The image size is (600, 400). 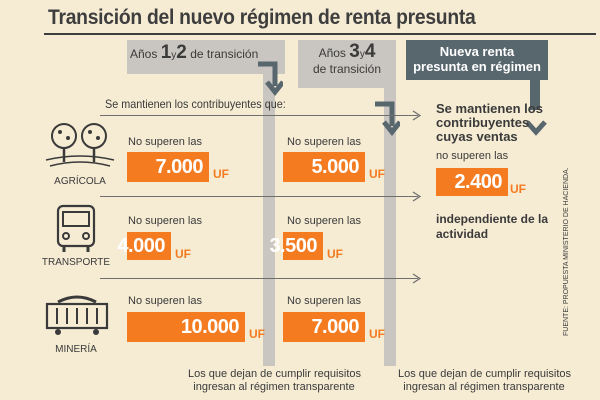 I want to click on banner-years-1-2: Años 1y2 de transición, so click(x=194, y=52).